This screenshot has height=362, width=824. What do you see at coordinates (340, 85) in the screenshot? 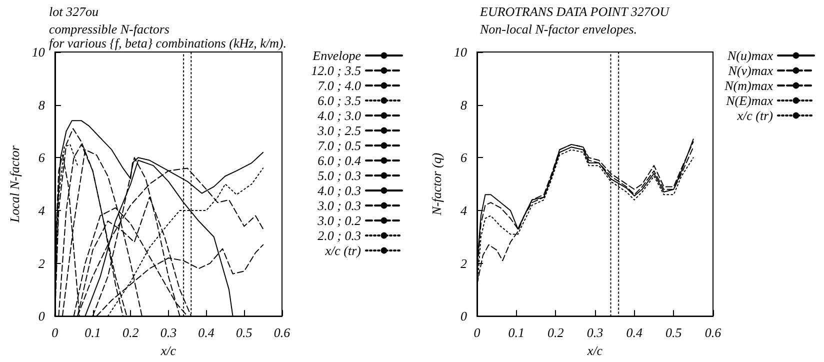
I see `legend-label: 7.0 ; 4.0` at bounding box center [340, 85].